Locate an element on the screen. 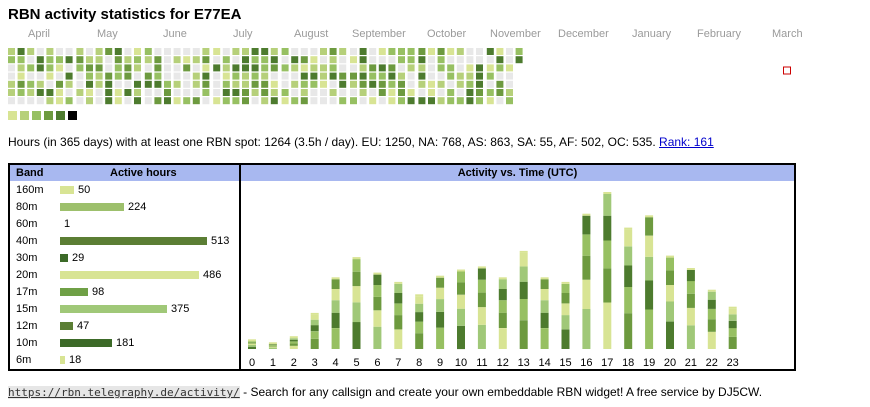 The image size is (870, 407). hour-tick-label: 9 is located at coordinates (440, 363).